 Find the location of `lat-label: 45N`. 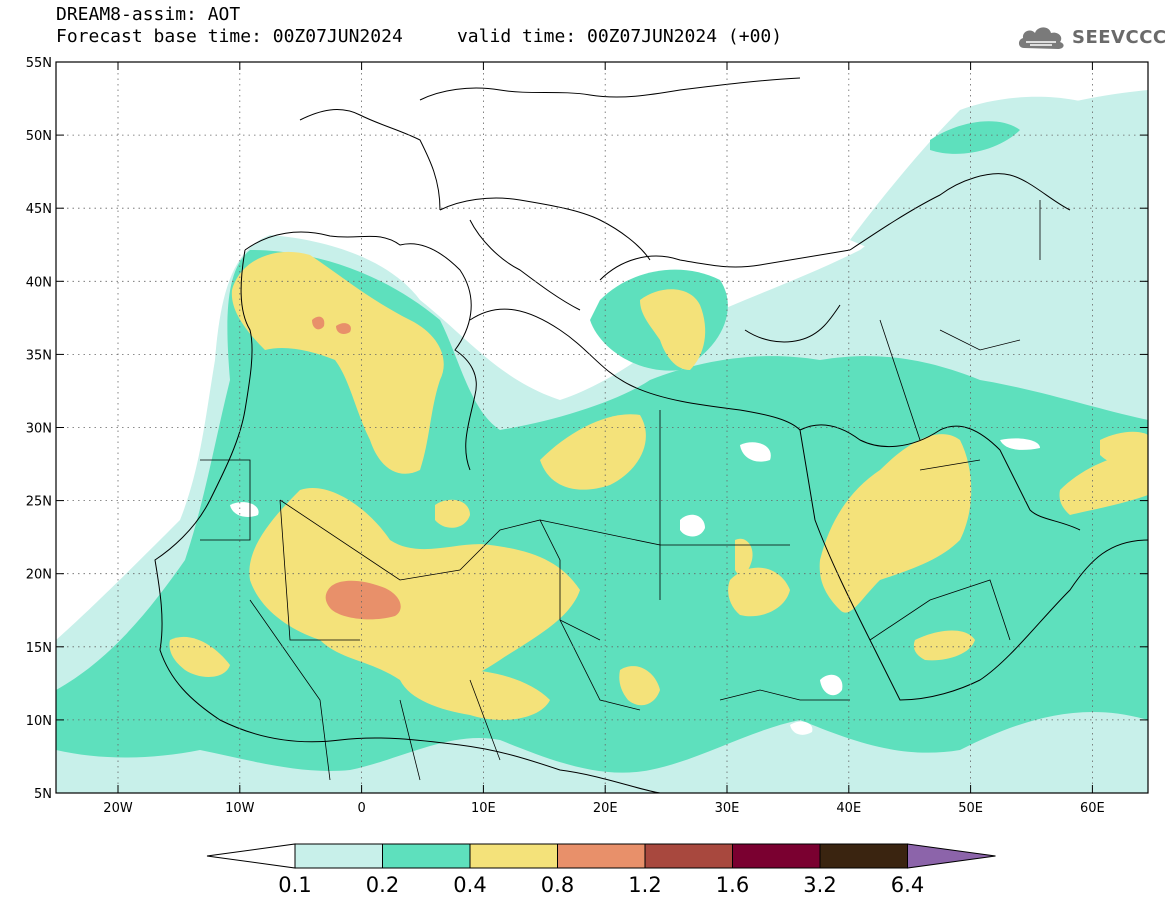

lat-label: 45N is located at coordinates (39, 209).